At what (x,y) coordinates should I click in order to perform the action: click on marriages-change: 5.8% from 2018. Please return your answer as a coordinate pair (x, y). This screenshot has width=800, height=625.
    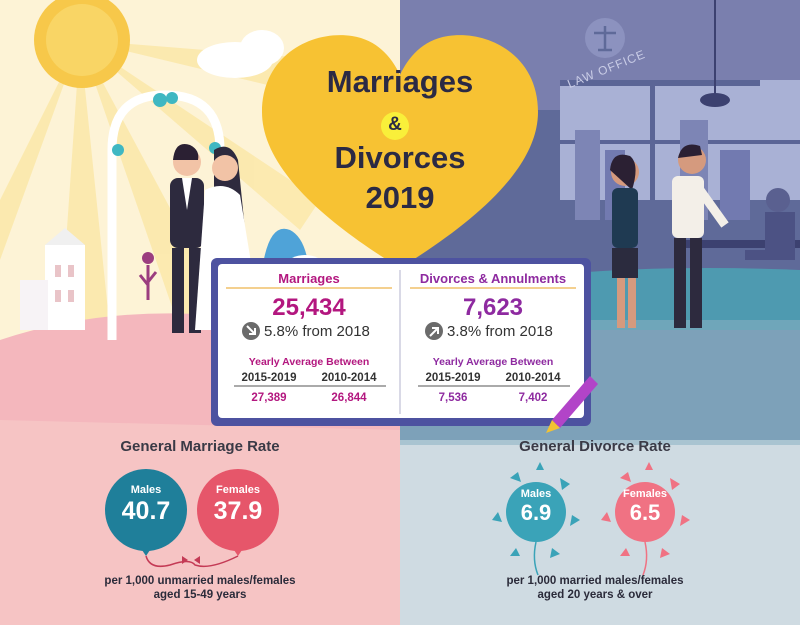
    Looking at the image, I should click on (317, 331).